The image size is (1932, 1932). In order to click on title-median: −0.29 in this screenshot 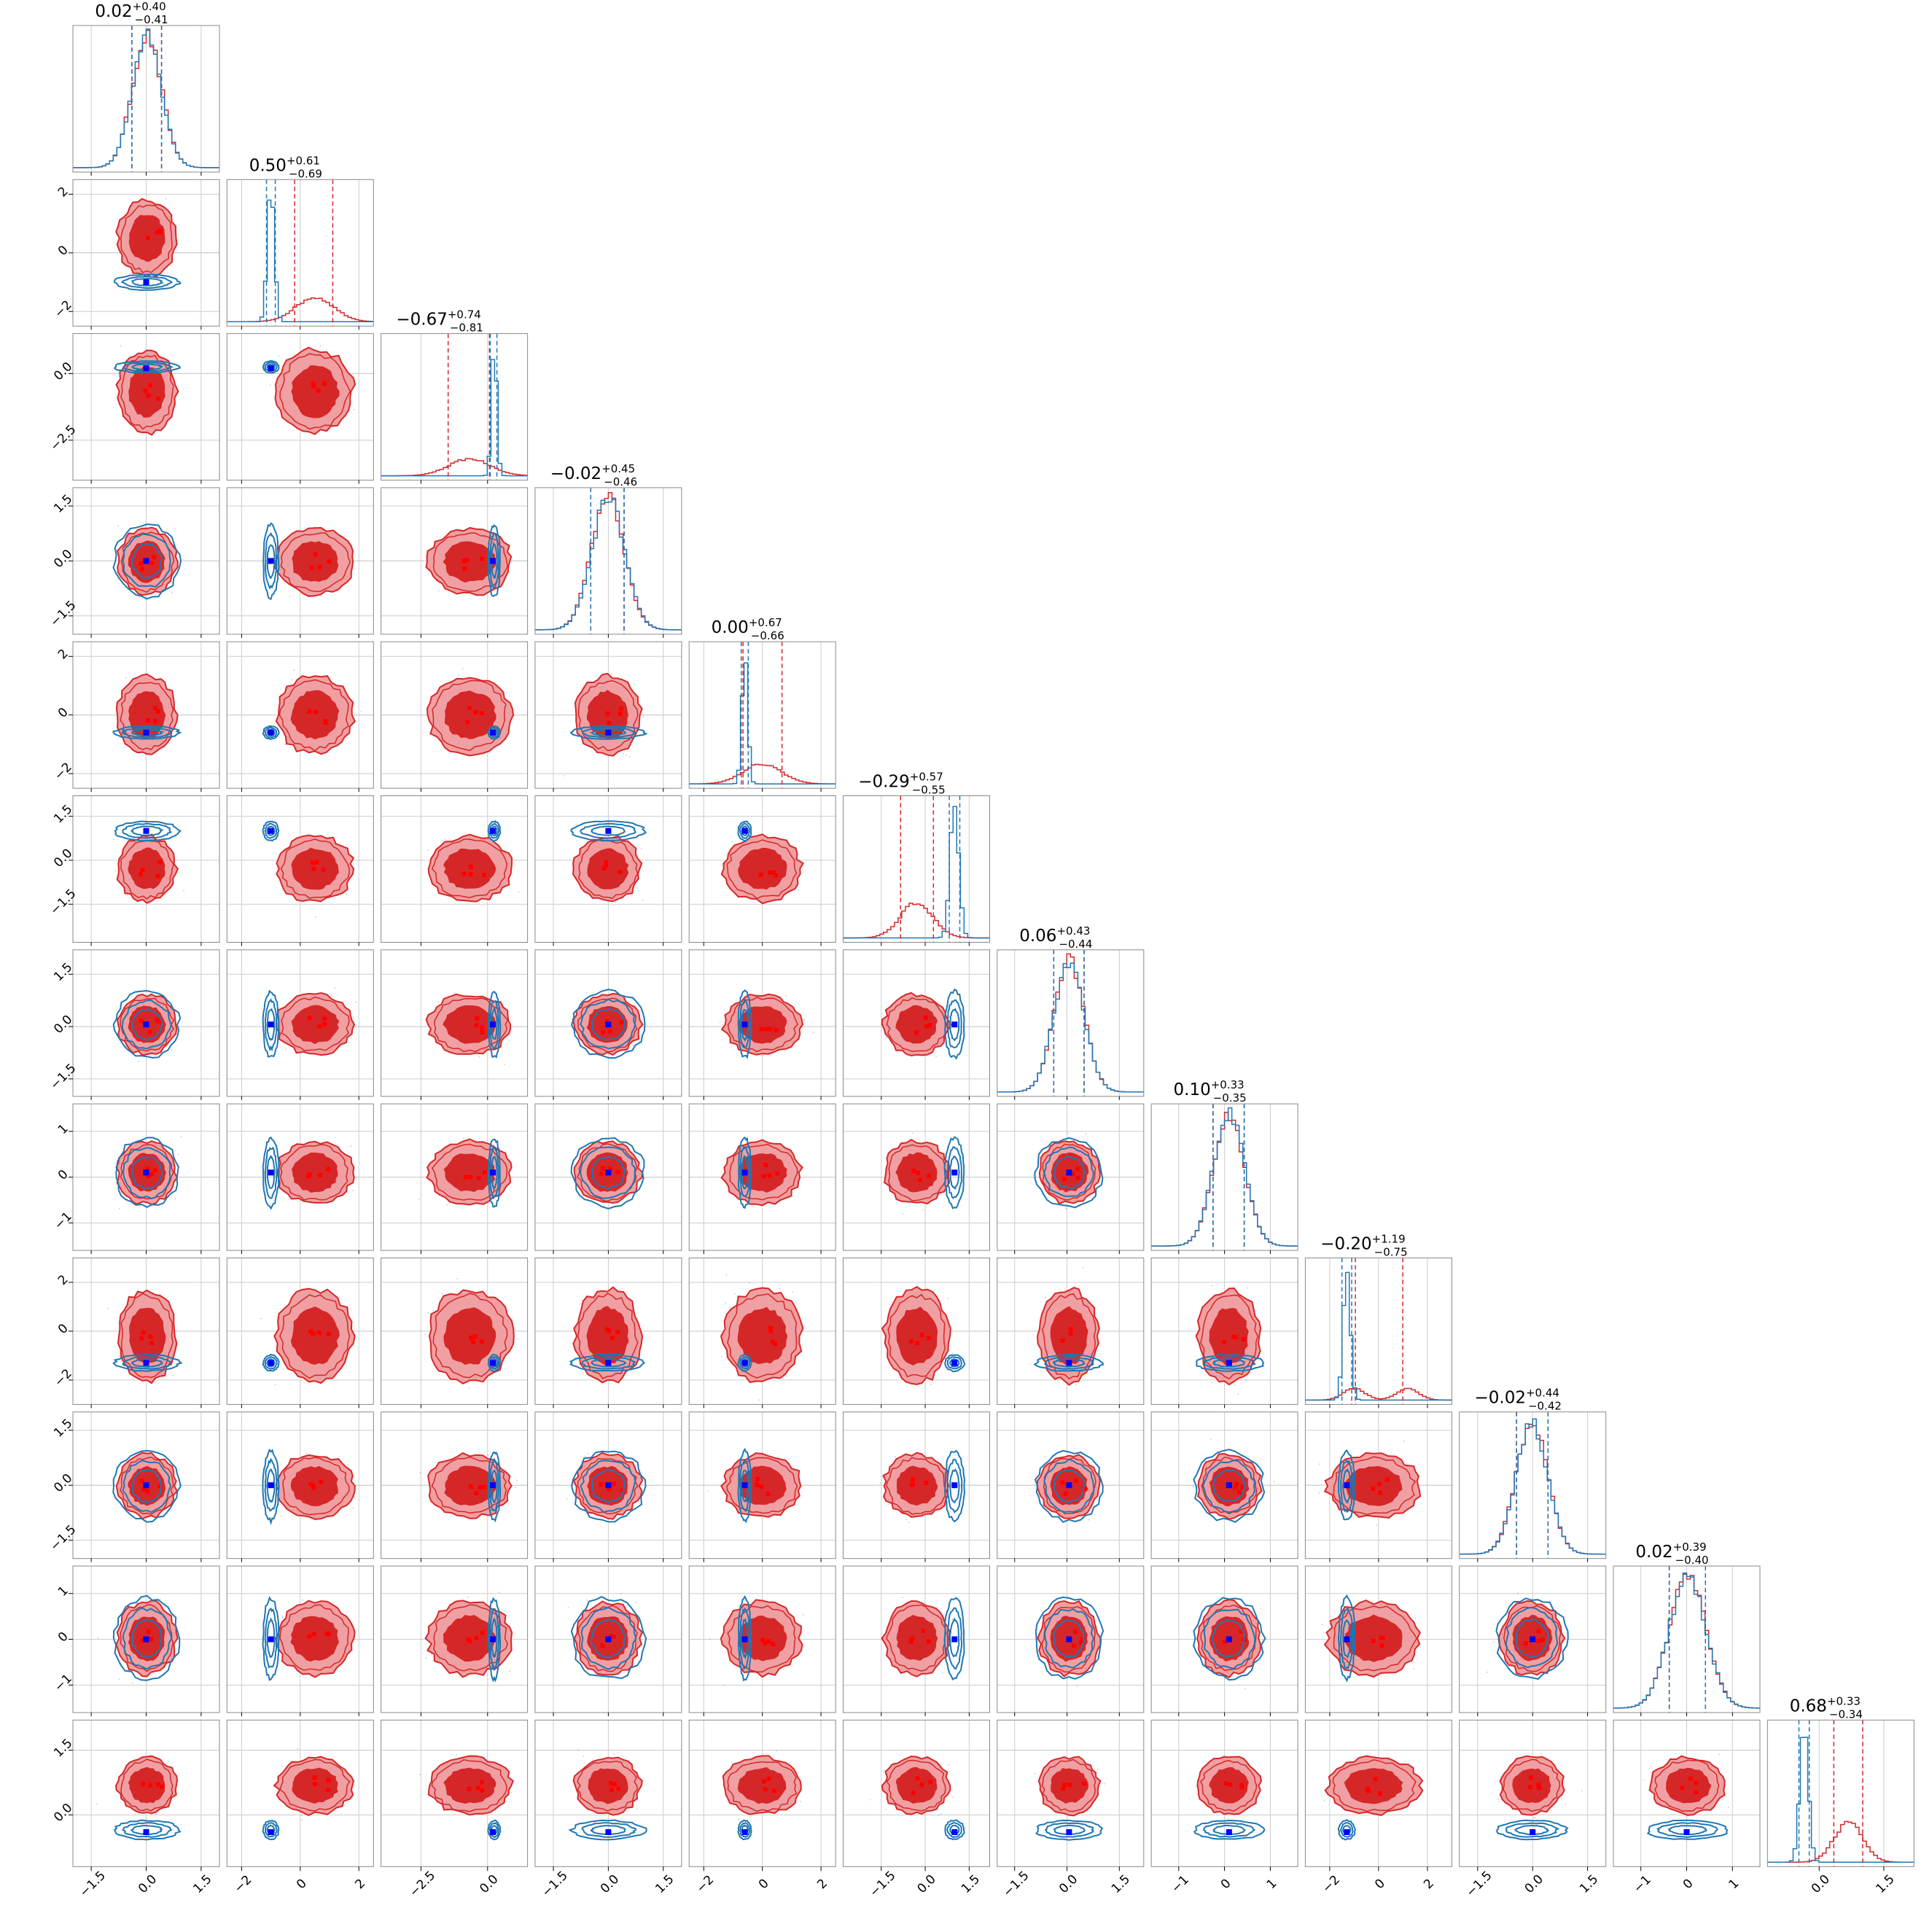, I will do `click(883, 782)`.